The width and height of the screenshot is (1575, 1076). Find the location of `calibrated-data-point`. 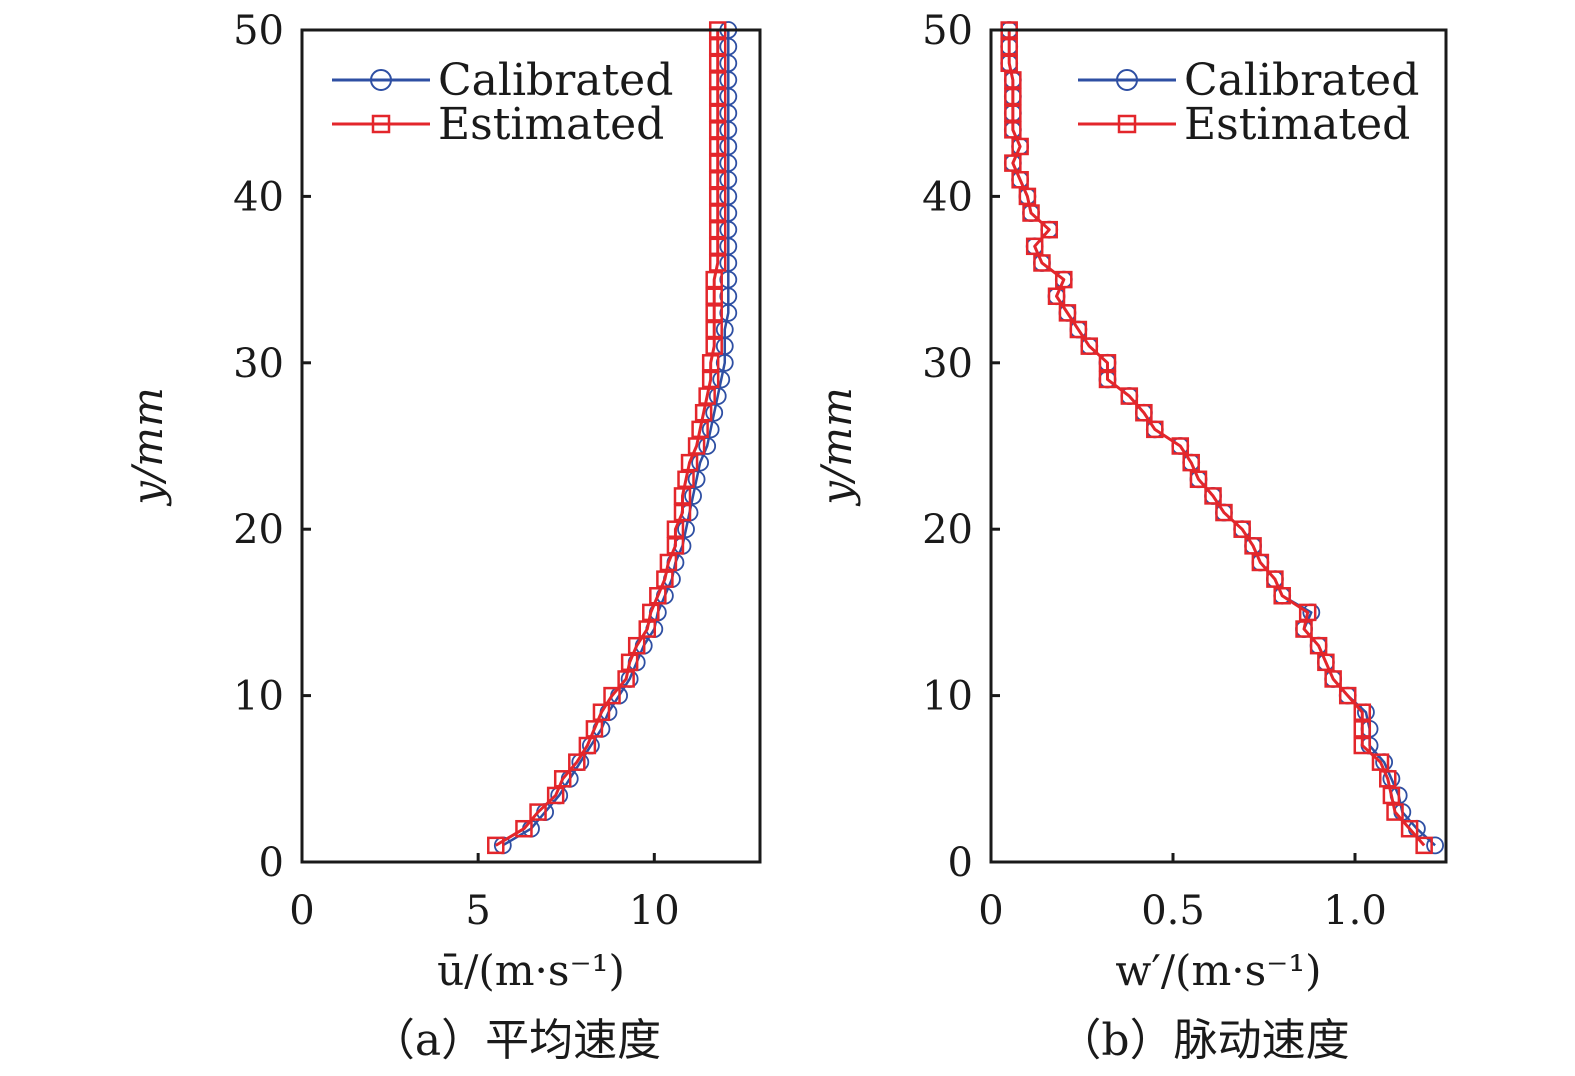

calibrated-data-point is located at coordinates (721, 379).